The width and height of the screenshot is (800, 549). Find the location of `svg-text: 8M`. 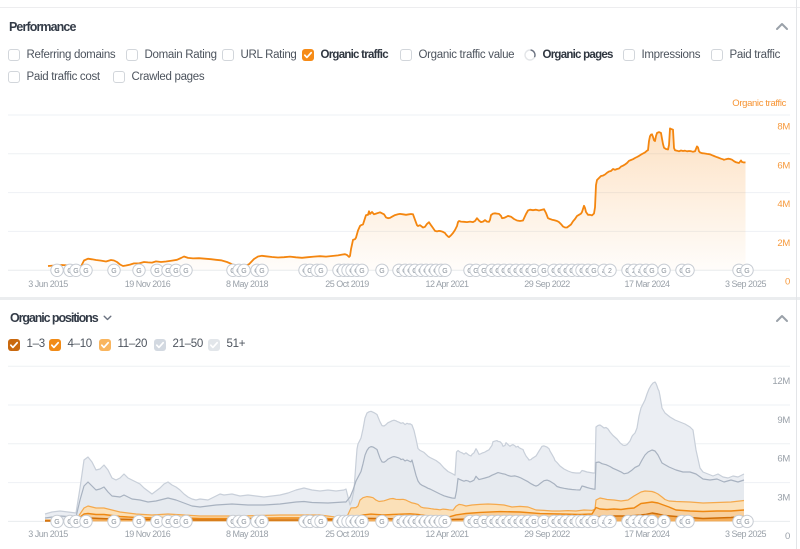

svg-text: 8M is located at coordinates (783, 127).